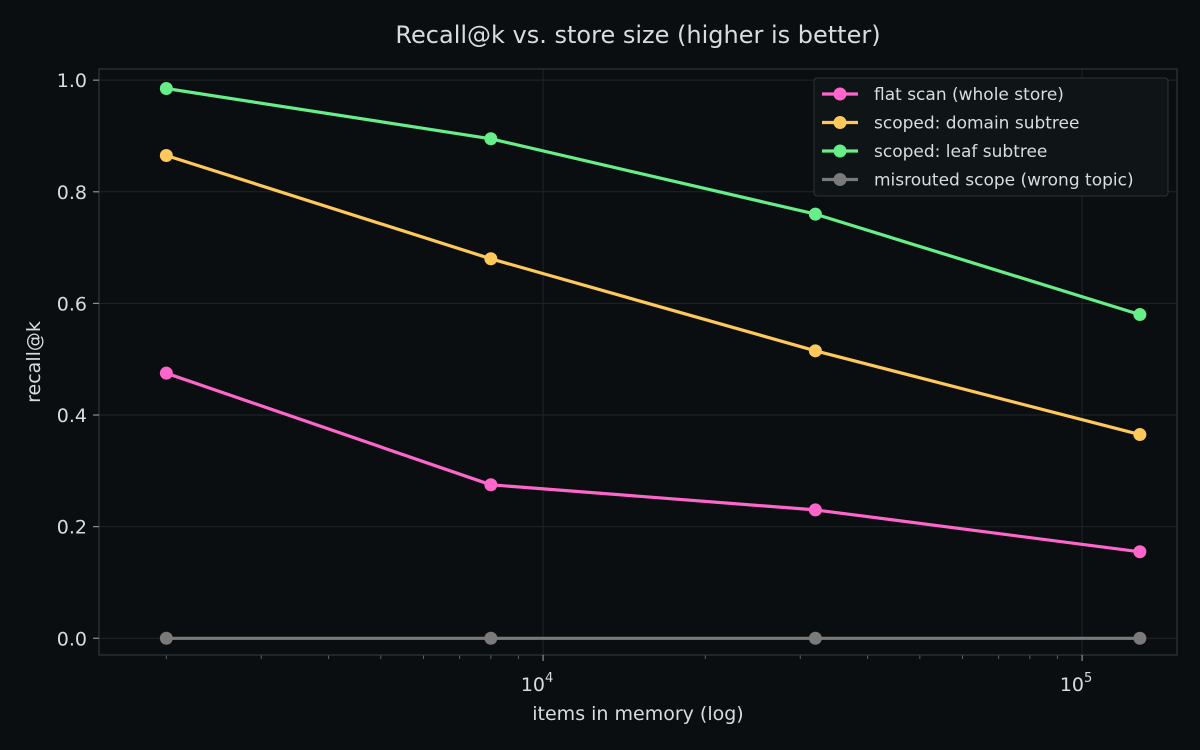  Describe the element at coordinates (1088, 678) in the screenshot. I see `x-tick-exponent: 5` at that location.